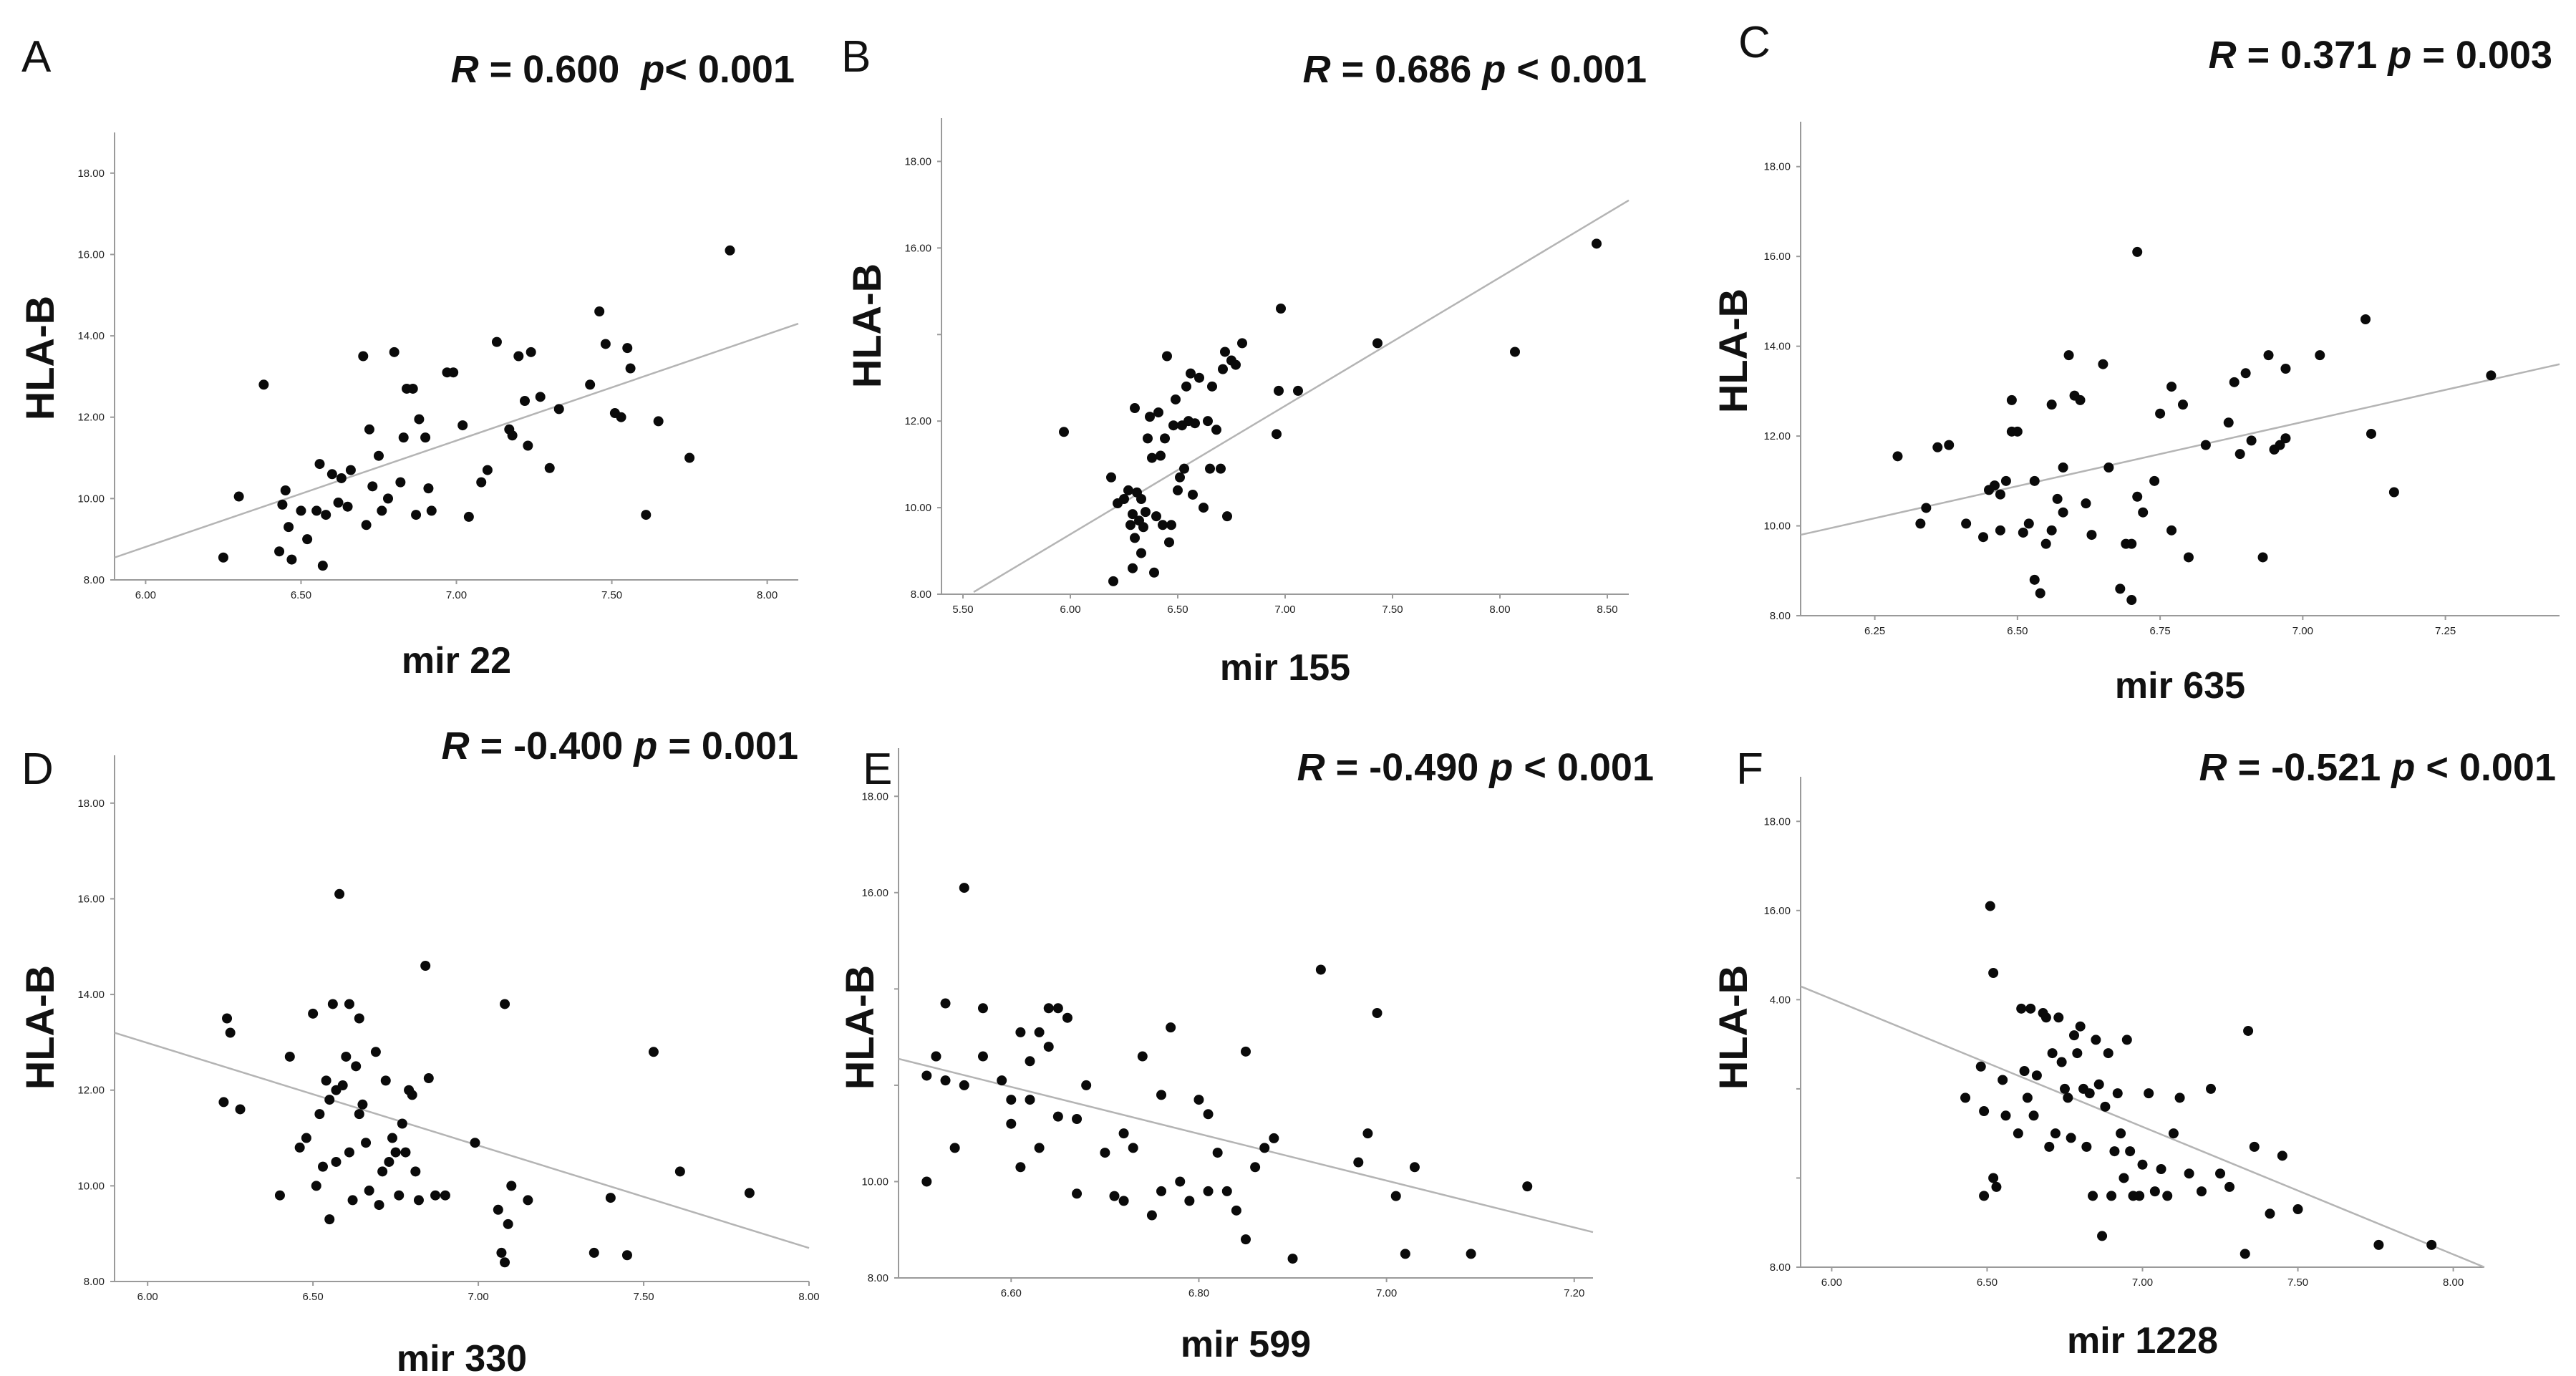 The width and height of the screenshot is (2576, 1376). What do you see at coordinates (2381, 55) in the screenshot?
I see `stat-annotation: R = 0.371 p = 0.003` at bounding box center [2381, 55].